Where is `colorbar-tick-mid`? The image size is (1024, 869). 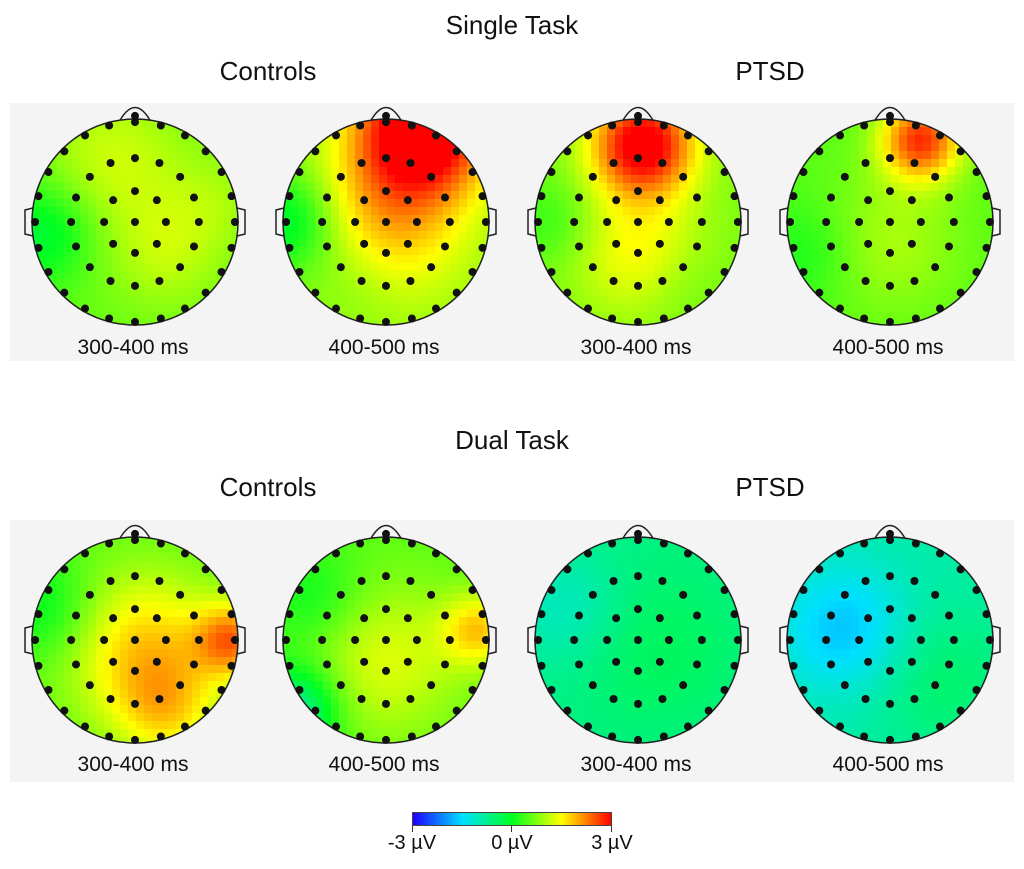 colorbar-tick-mid is located at coordinates (511, 829).